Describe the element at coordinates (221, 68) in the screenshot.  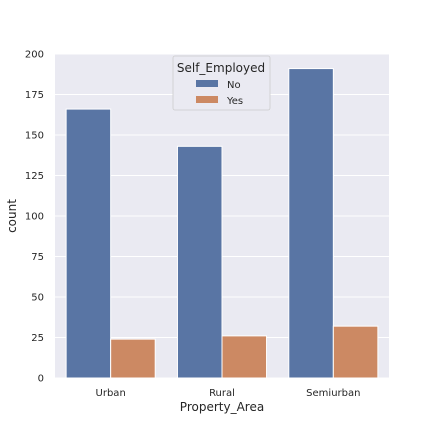
I see `legend-title: Self_Employed` at that location.